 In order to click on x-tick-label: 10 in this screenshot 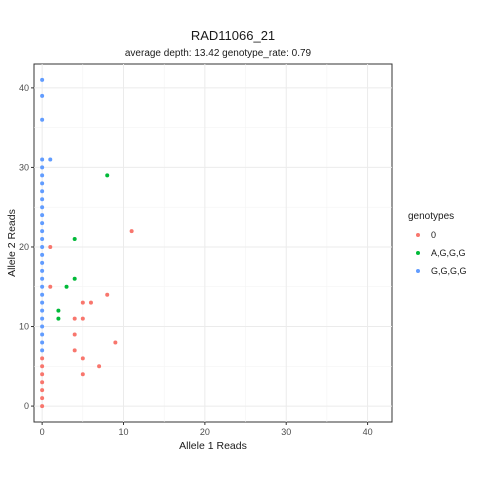, I will do `click(123, 432)`.